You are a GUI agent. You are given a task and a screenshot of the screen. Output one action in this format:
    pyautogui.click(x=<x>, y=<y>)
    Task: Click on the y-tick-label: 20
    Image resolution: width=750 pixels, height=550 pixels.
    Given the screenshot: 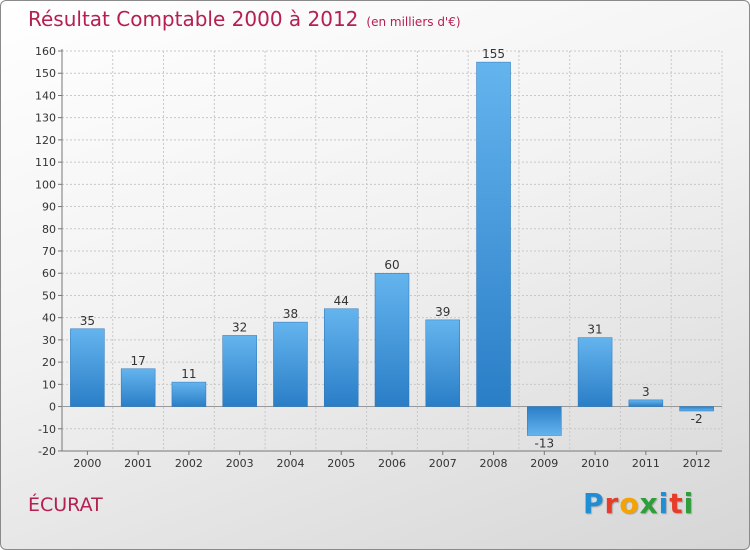 What is the action you would take?
    pyautogui.click(x=49, y=362)
    